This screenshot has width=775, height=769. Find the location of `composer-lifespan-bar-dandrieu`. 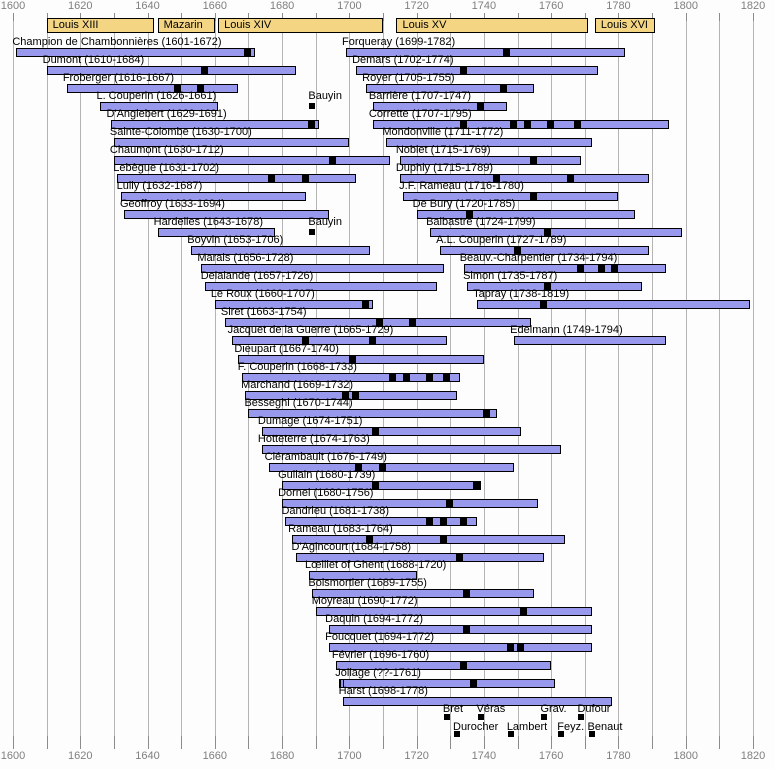

composer-lifespan-bar-dandrieu is located at coordinates (381, 521).